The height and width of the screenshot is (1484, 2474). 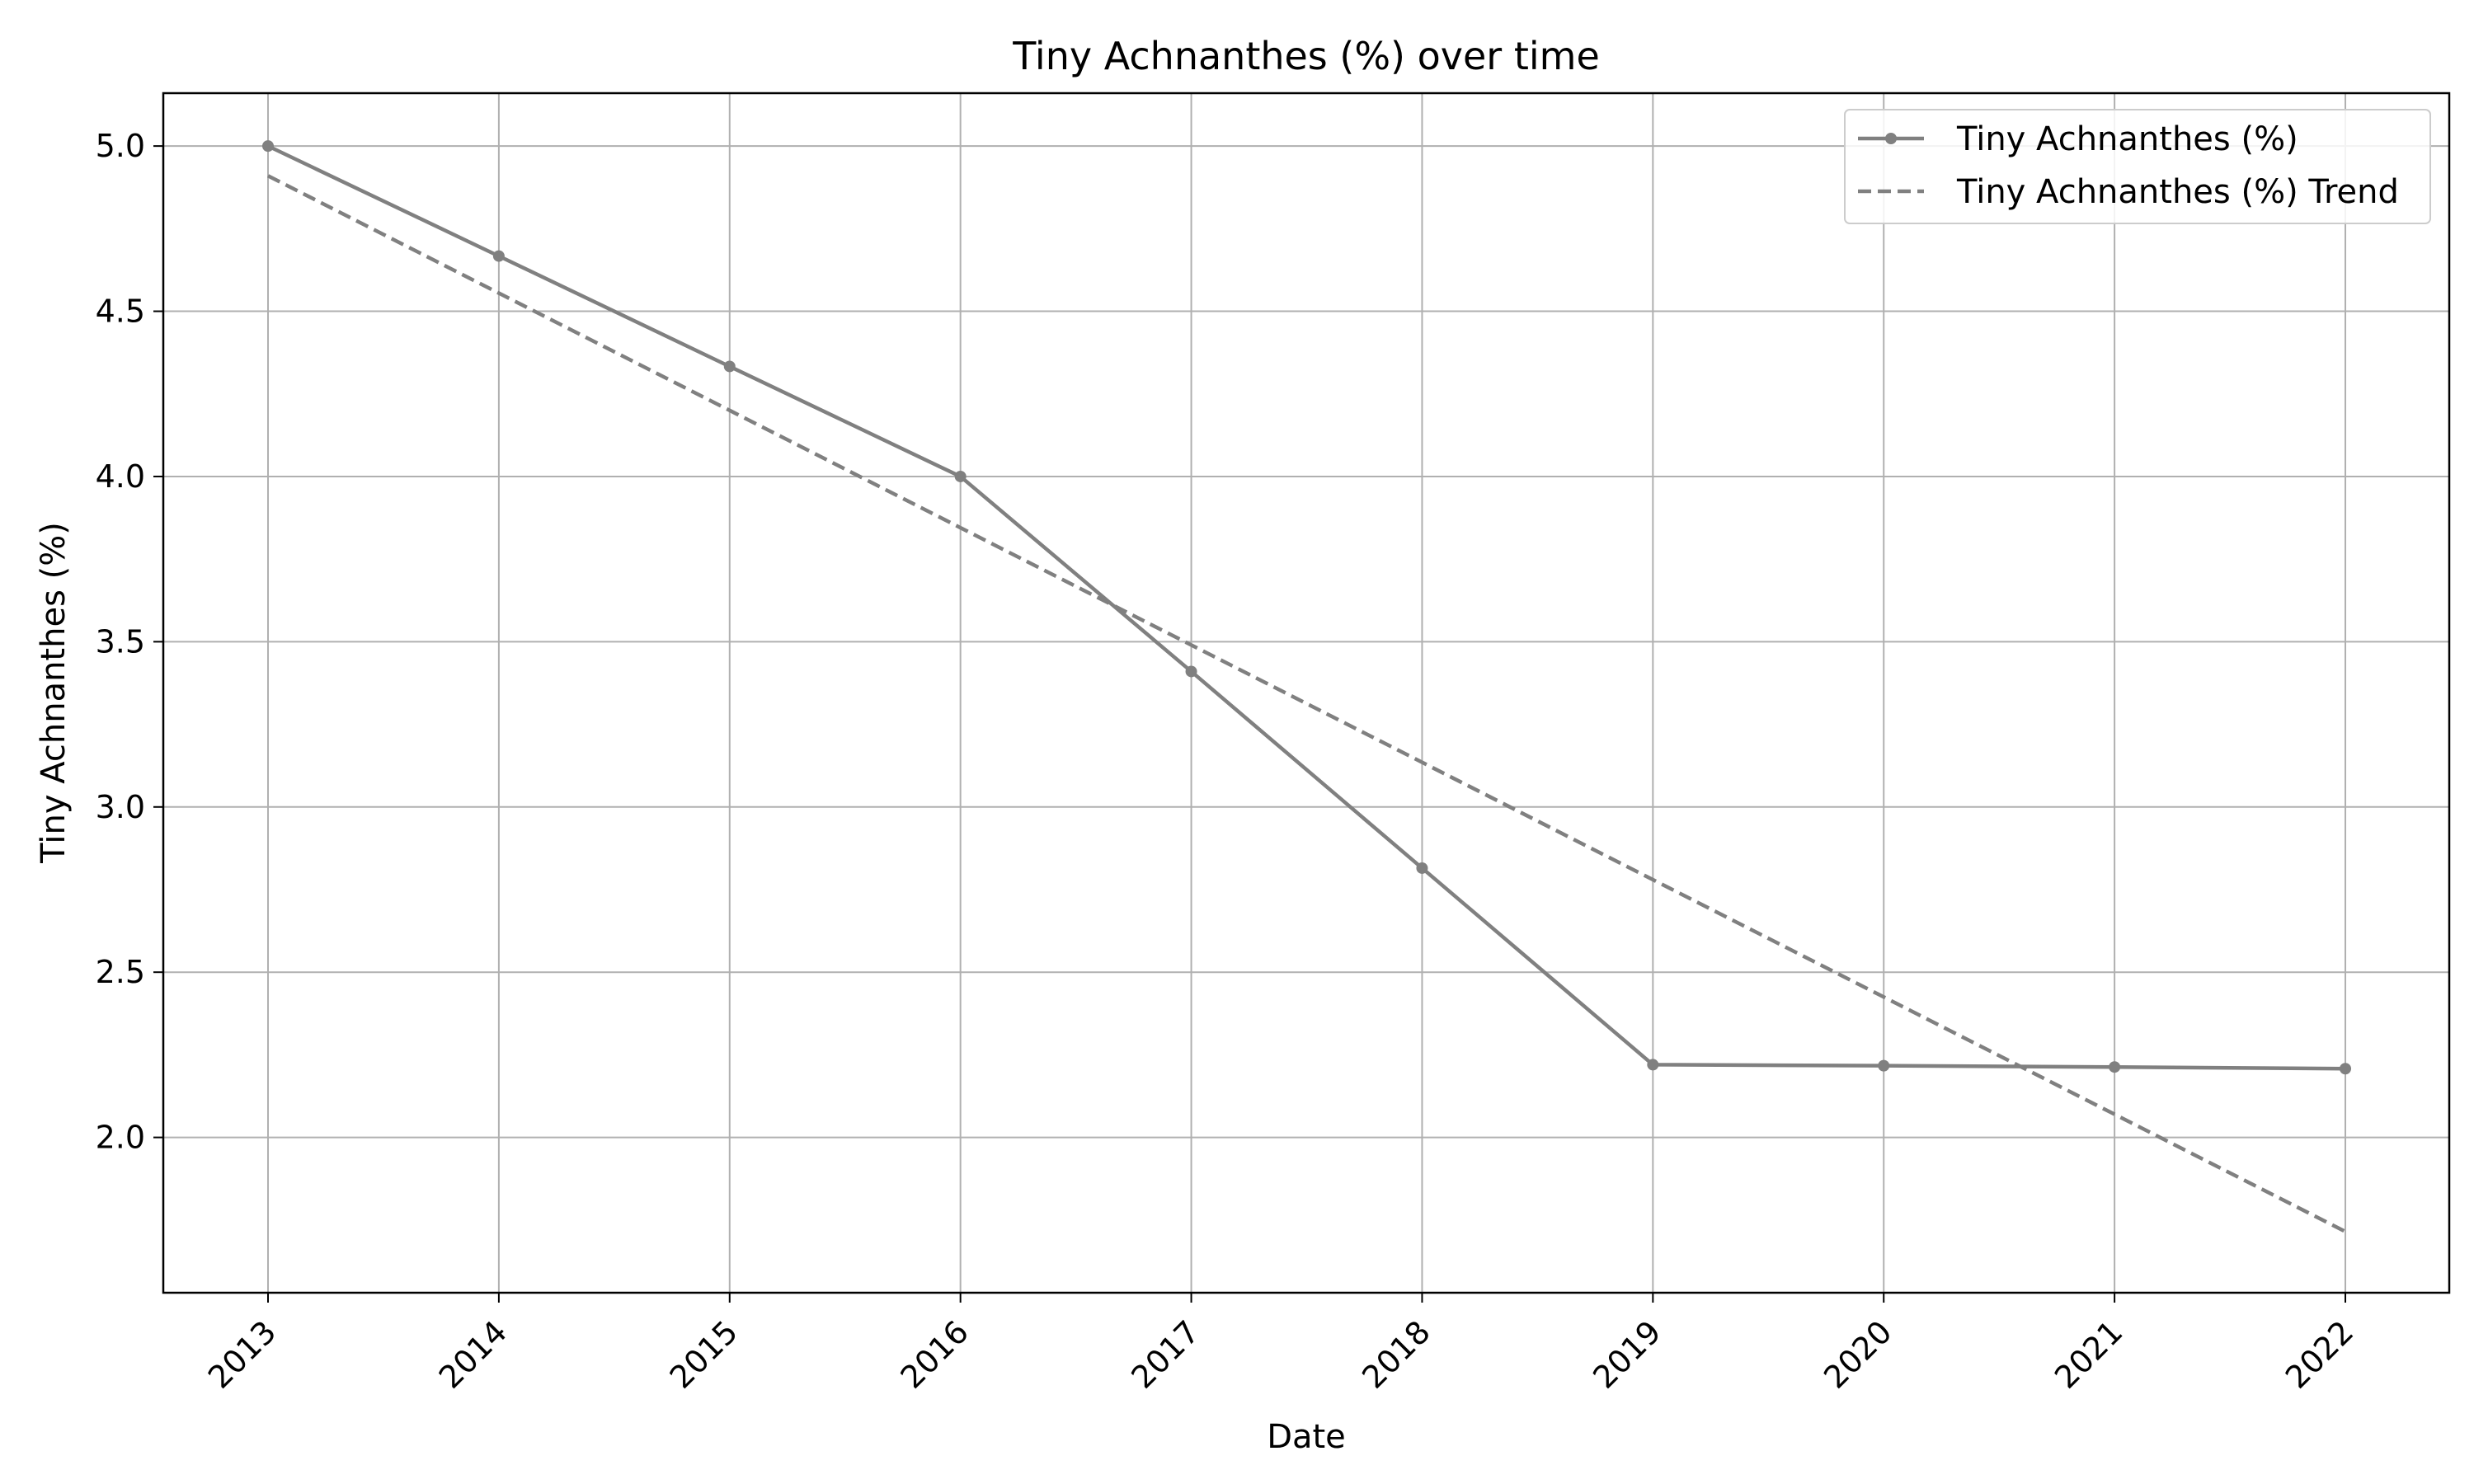 What do you see at coordinates (1306, 1437) in the screenshot?
I see `x-axis-label: Date` at bounding box center [1306, 1437].